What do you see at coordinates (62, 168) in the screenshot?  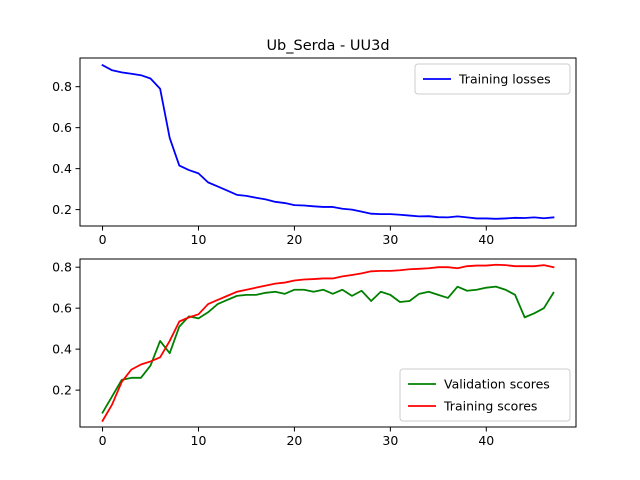 I see `y-tick-label-0-1: 0.4` at bounding box center [62, 168].